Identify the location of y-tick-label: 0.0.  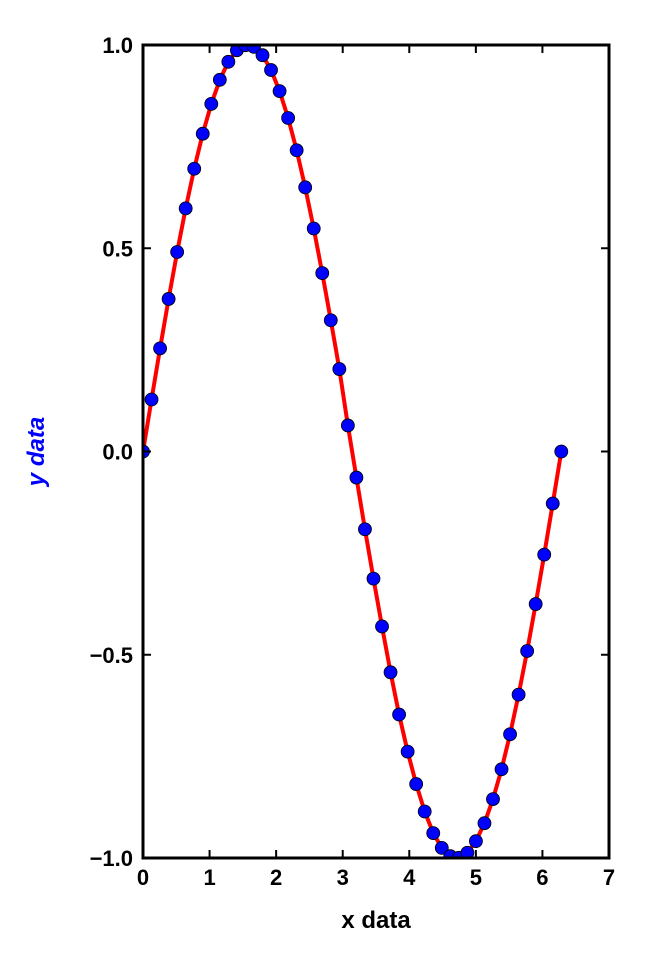
(117, 452).